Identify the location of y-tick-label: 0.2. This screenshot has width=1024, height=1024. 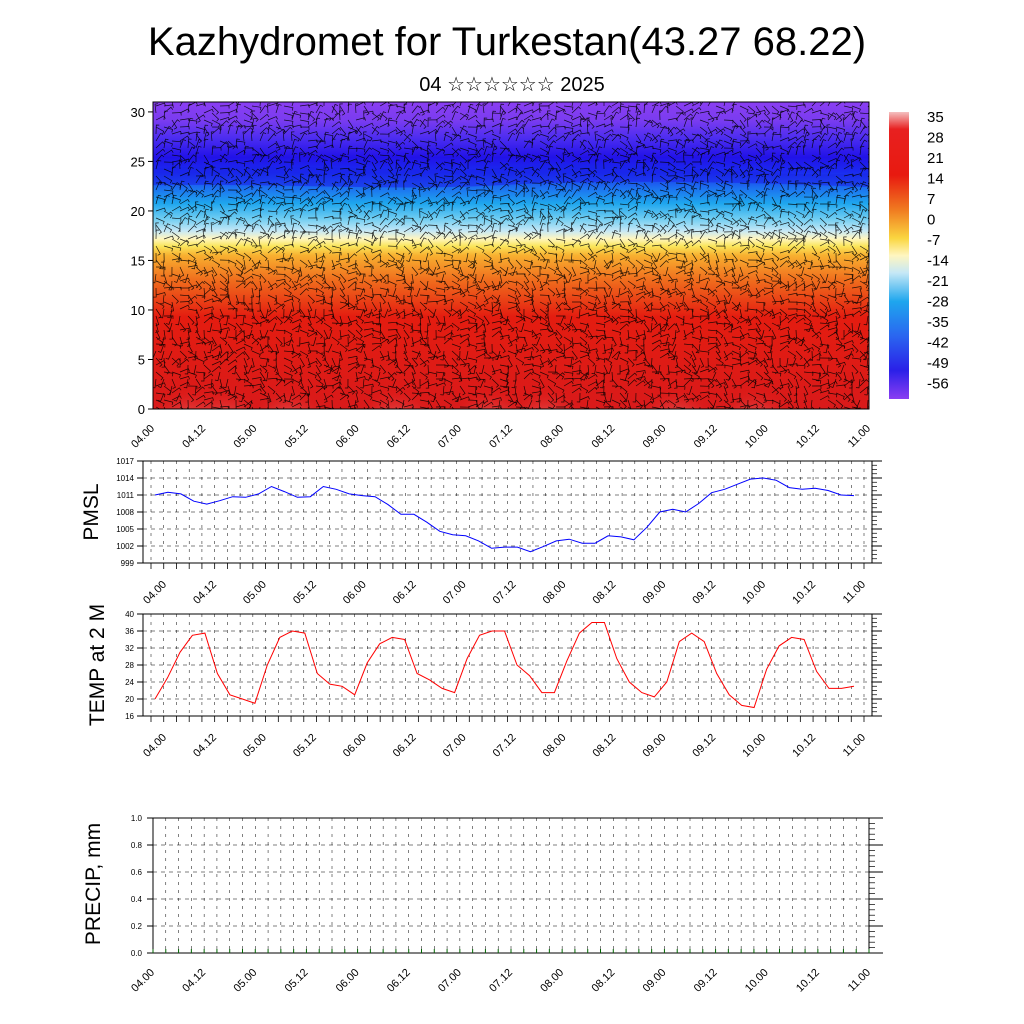
(137, 926).